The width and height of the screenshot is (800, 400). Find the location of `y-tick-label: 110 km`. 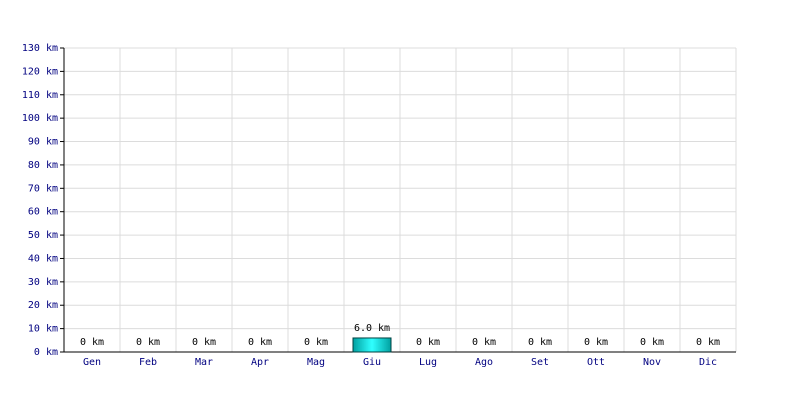

y-tick-label: 110 km is located at coordinates (40, 95).